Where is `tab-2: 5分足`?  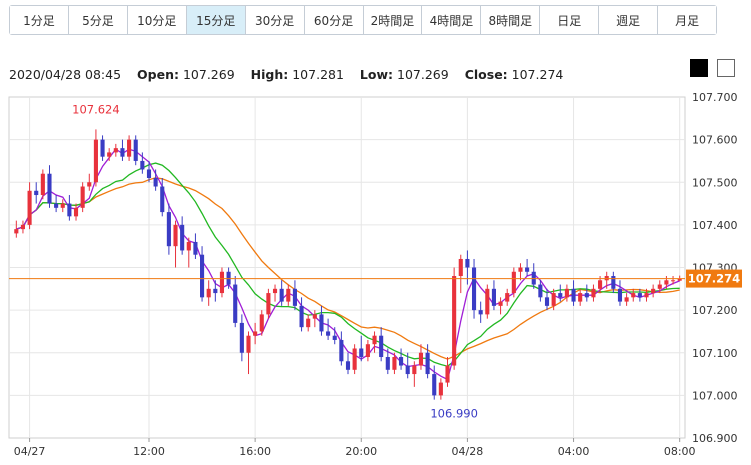
tab-2: 5分足 is located at coordinates (98, 20).